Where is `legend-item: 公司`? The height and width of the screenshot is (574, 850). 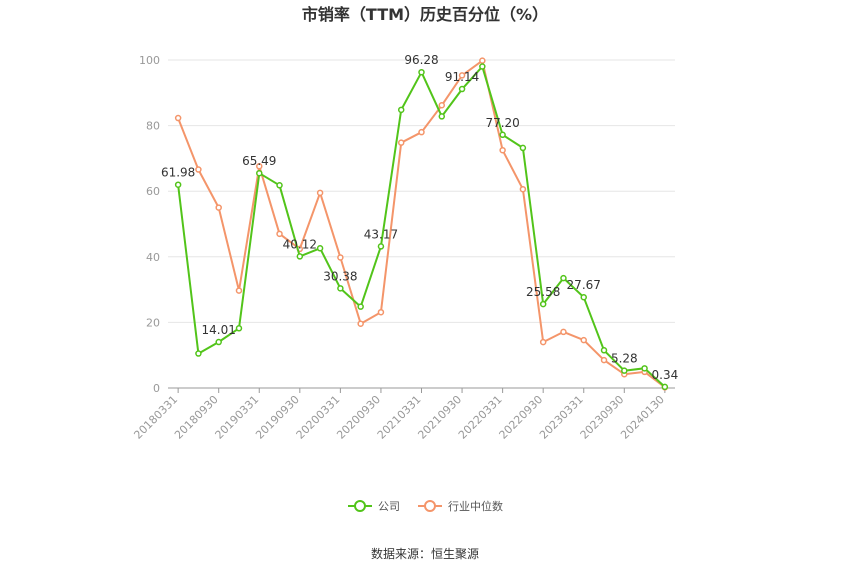 legend-item: 公司 is located at coordinates (374, 506).